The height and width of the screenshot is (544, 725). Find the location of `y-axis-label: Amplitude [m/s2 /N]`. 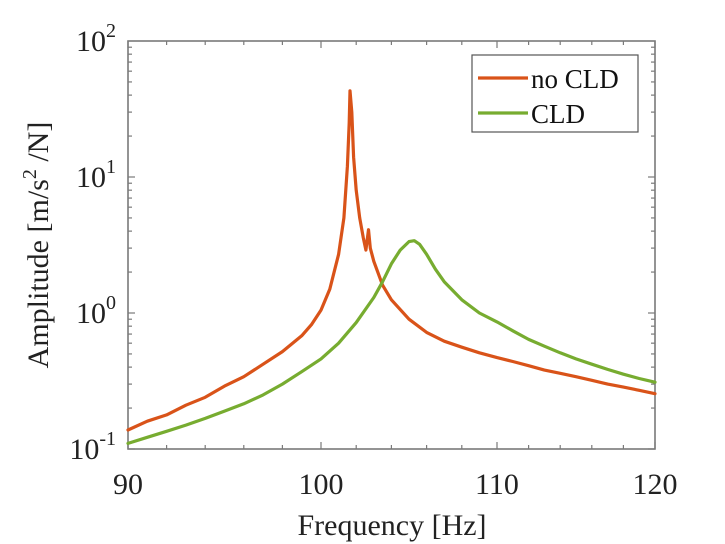

y-axis-label: Amplitude [m/s2 /N] is located at coordinates (37, 245).